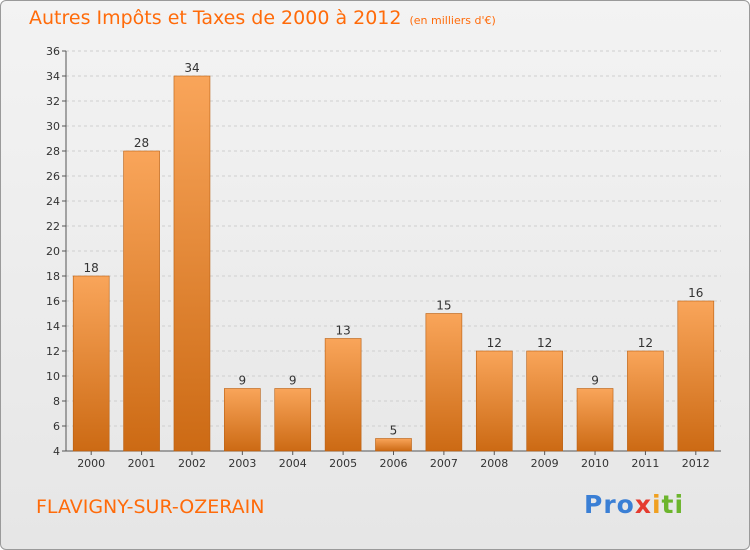 This screenshot has width=750, height=550. What do you see at coordinates (91, 268) in the screenshot?
I see `value-label: 18` at bounding box center [91, 268].